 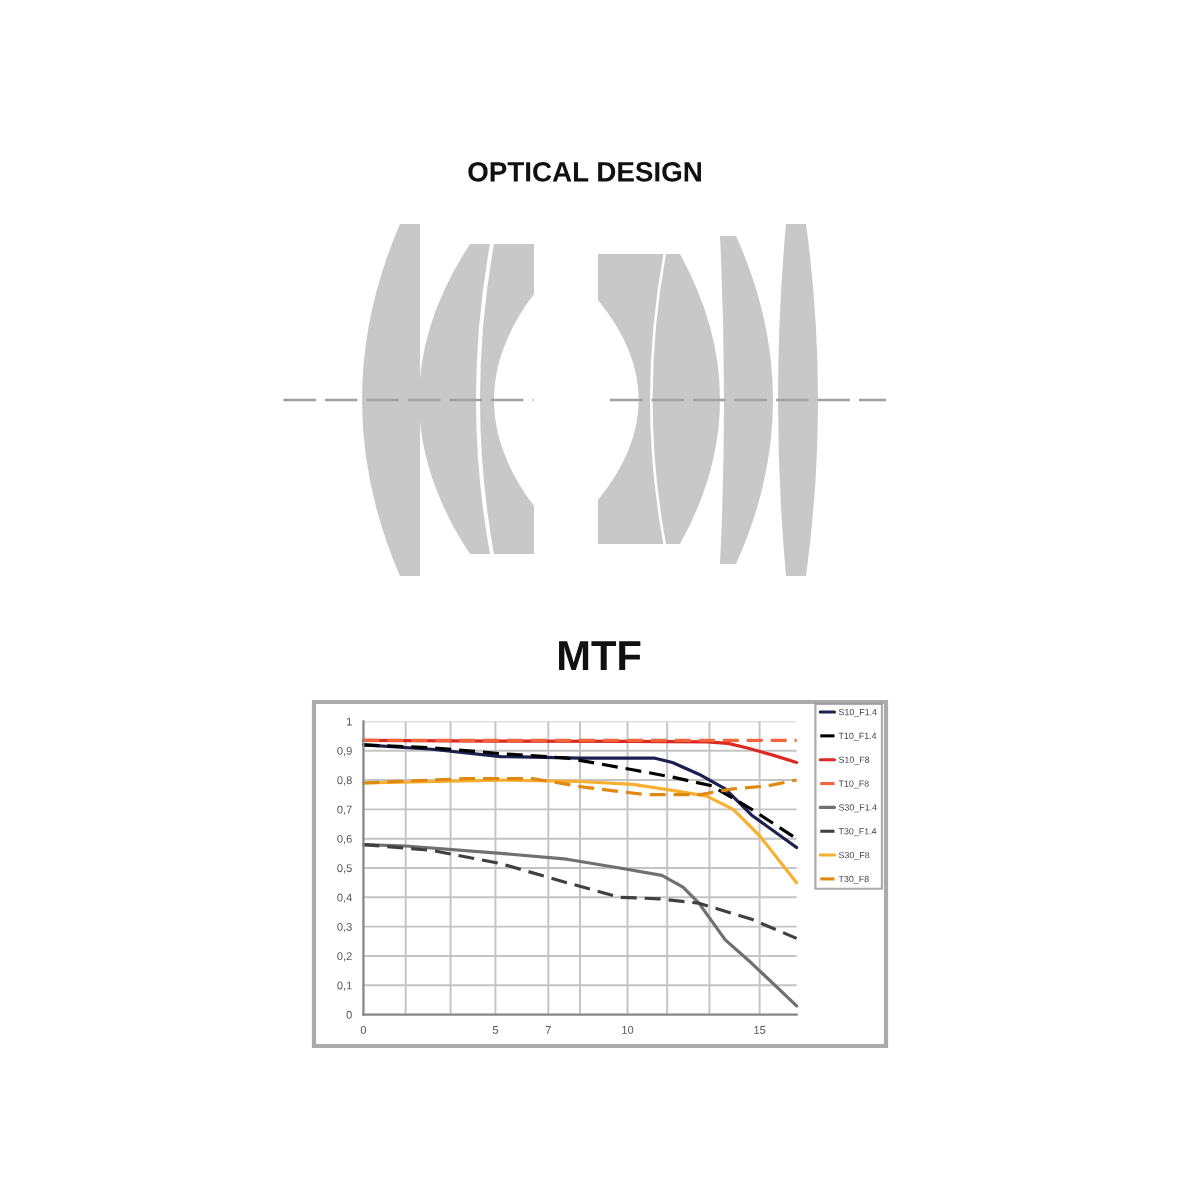 I want to click on text: OPTICAL DESIGN, so click(x=584, y=171).